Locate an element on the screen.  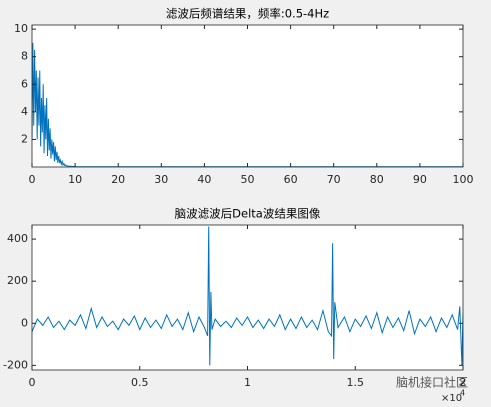
axes-title: 脑波滤波后Delta波结果图像 is located at coordinates (248, 214).